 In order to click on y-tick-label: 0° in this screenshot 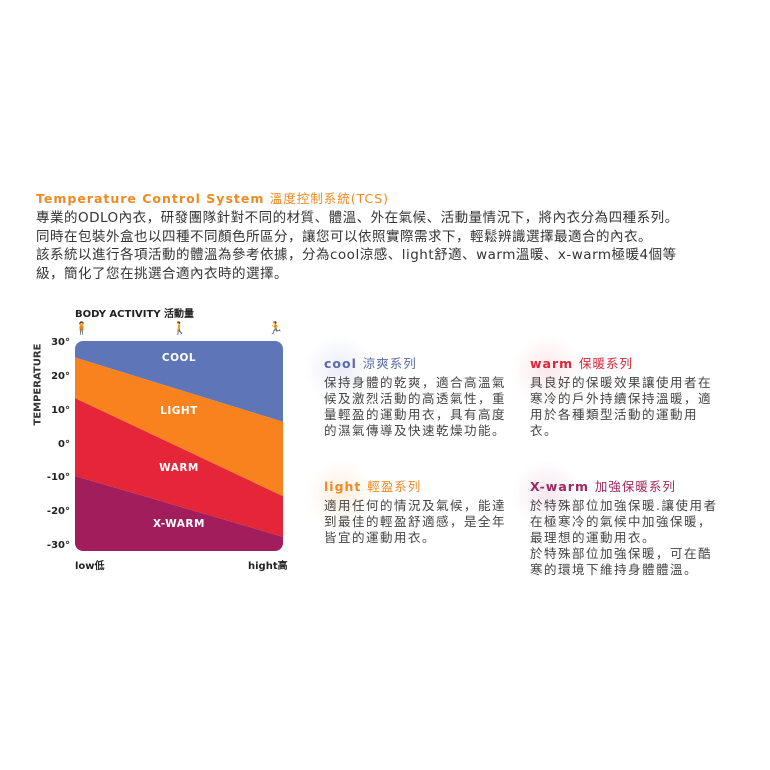, I will do `click(64, 444)`.